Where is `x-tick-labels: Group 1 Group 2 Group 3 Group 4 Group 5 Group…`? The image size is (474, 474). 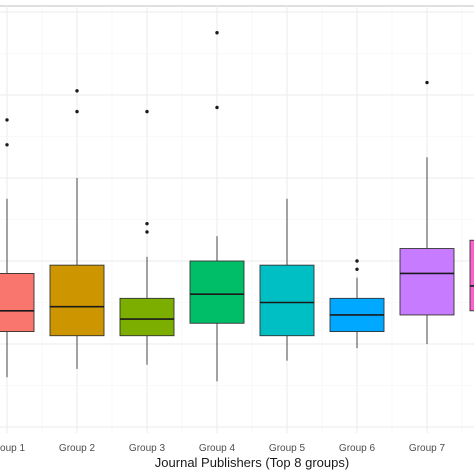 x-tick-labels: Group 1 Group 2 Group 3 Group 4 Group 5 Group… is located at coordinates (223, 448).